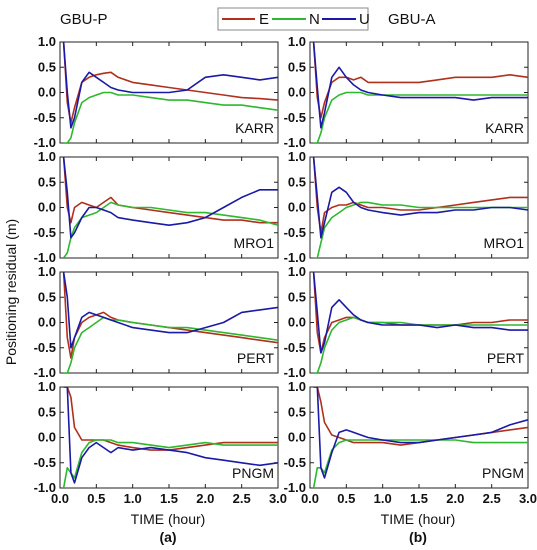 The height and width of the screenshot is (550, 537). Describe the element at coordinates (168, 519) in the screenshot. I see `x-axis-title-left: TIME (hour)` at that location.